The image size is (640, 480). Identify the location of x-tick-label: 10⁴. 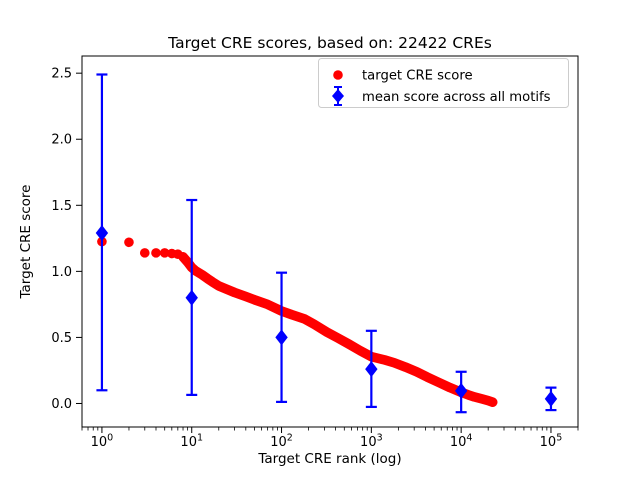
(461, 442).